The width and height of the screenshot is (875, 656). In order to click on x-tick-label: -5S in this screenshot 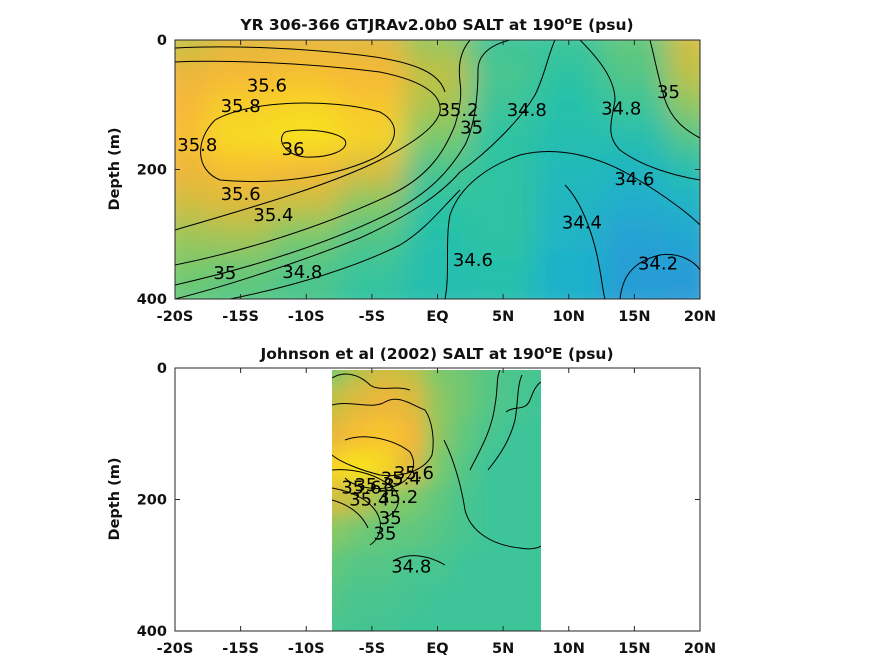, I will do `click(372, 317)`.